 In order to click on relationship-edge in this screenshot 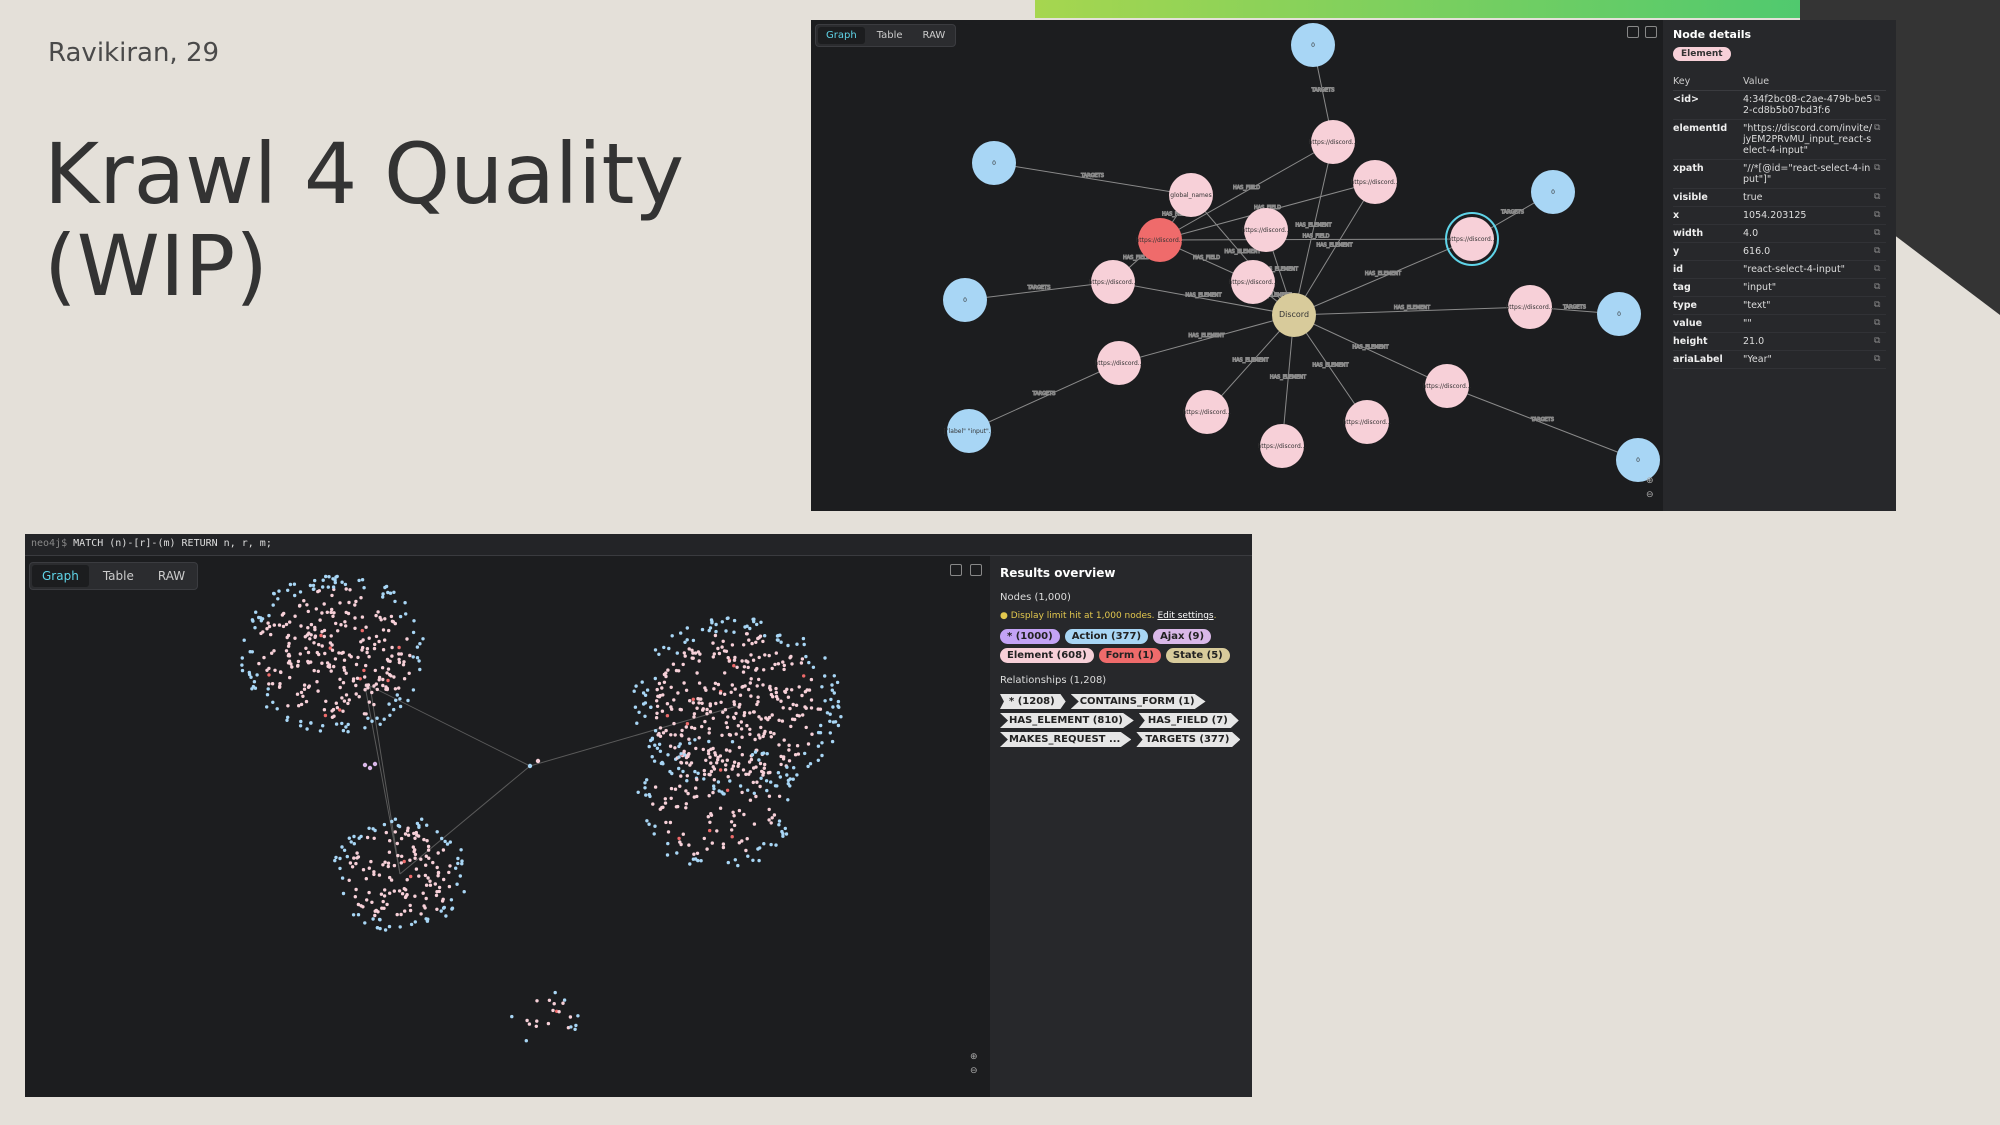, I will do `click(1092, 179)`.